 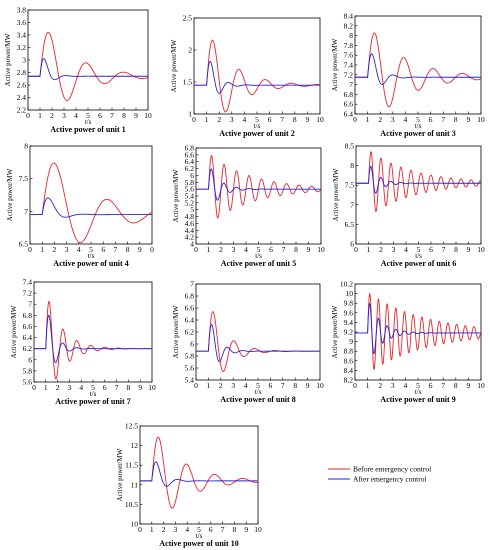 I want to click on y-tick-label: 8.4, so click(x=349, y=16).